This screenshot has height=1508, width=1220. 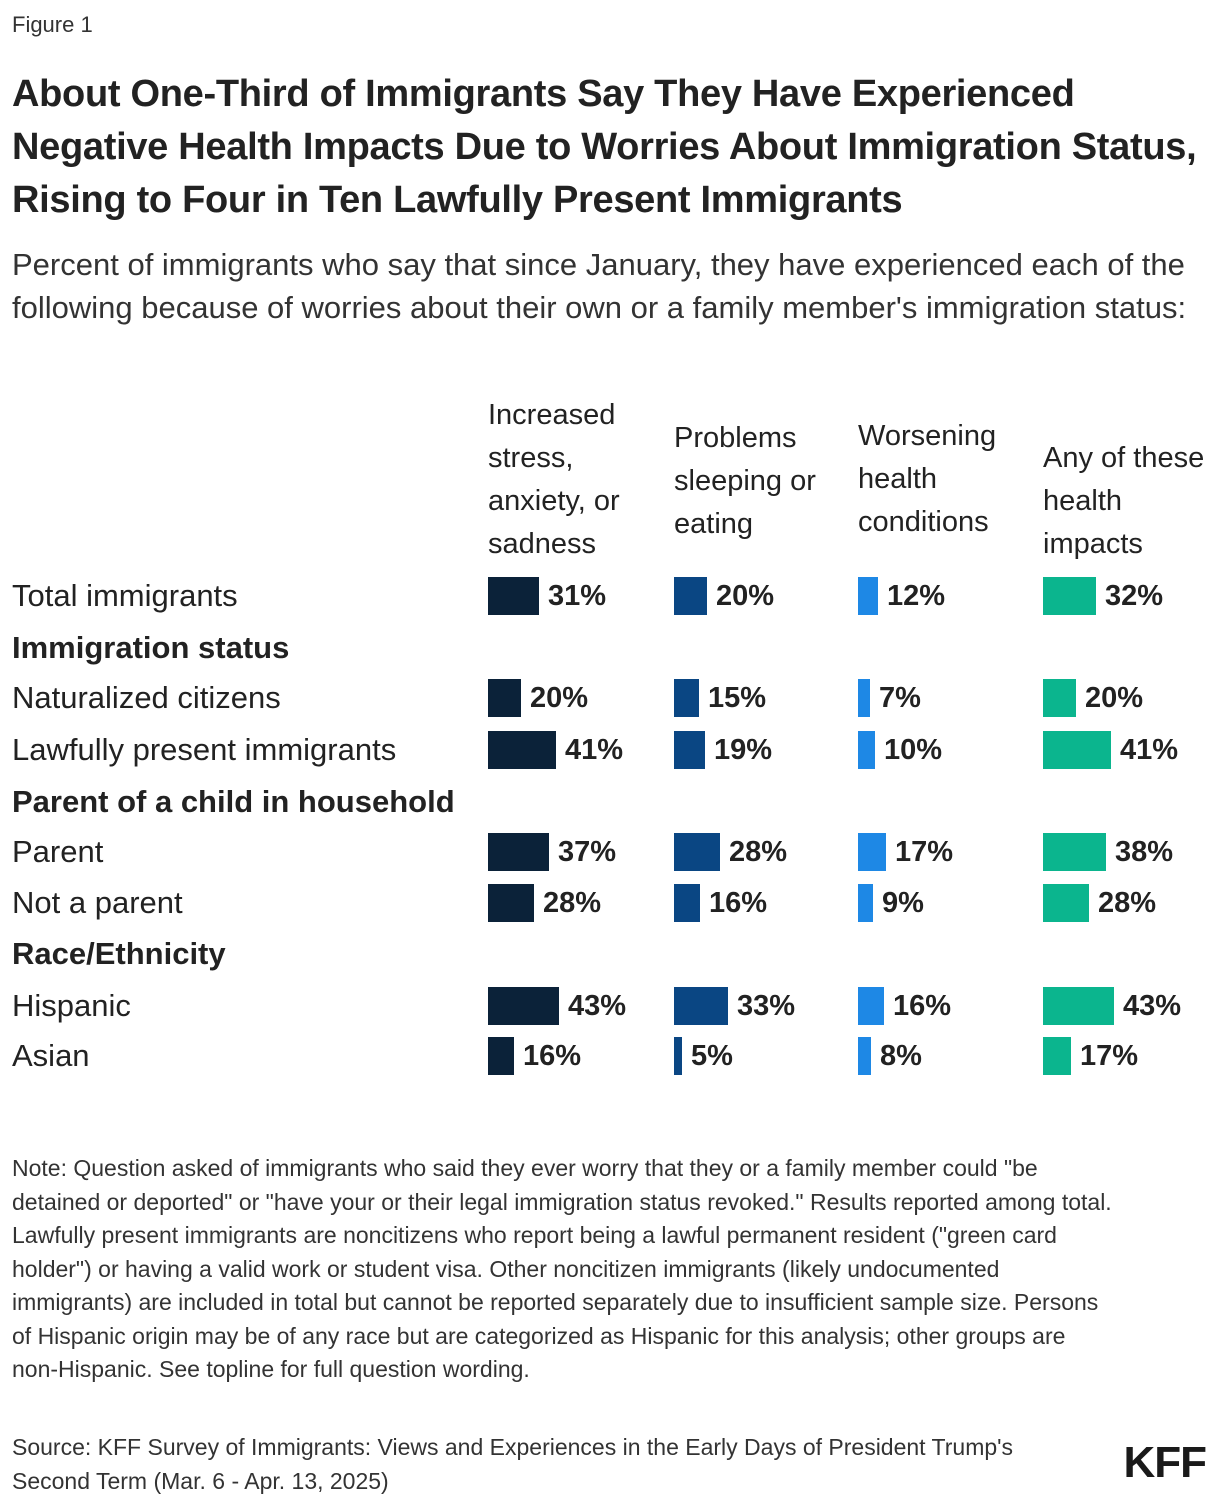 What do you see at coordinates (146, 697) in the screenshot?
I see `row-label: Naturalized citizens` at bounding box center [146, 697].